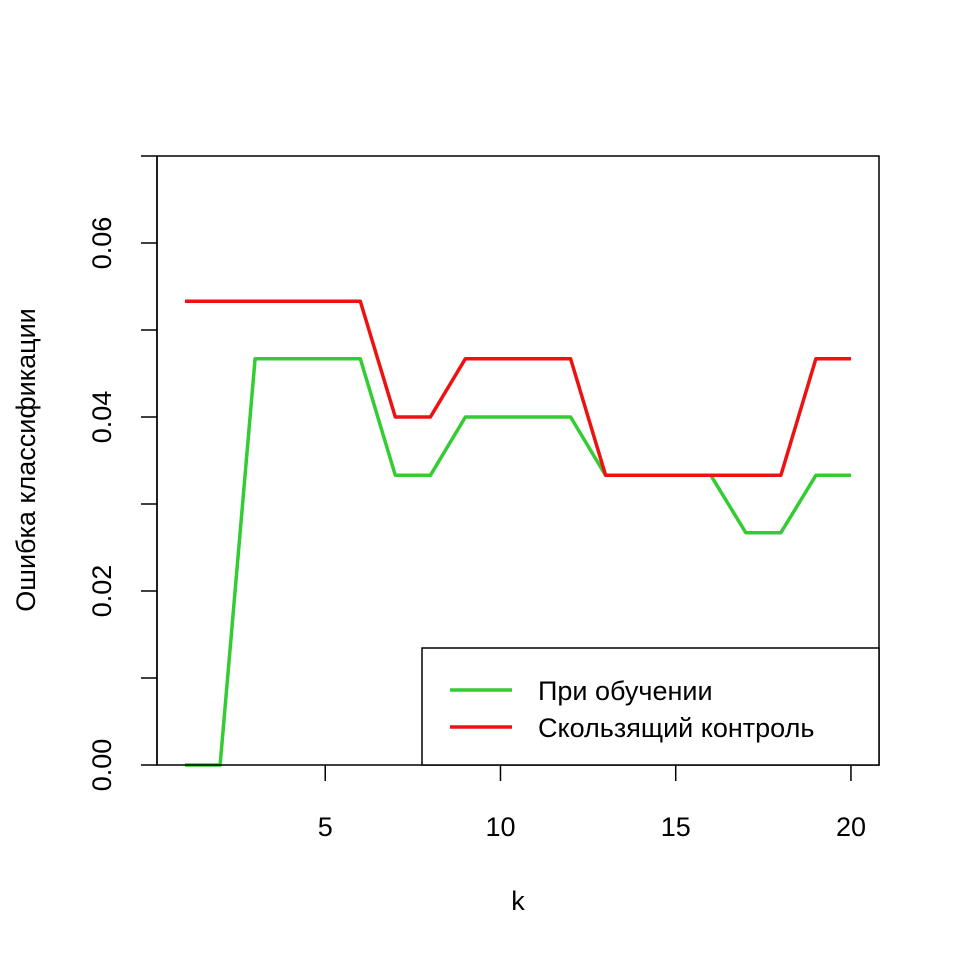 The width and height of the screenshot is (960, 960). Describe the element at coordinates (676, 827) in the screenshot. I see `x-tick-label: 15` at that location.